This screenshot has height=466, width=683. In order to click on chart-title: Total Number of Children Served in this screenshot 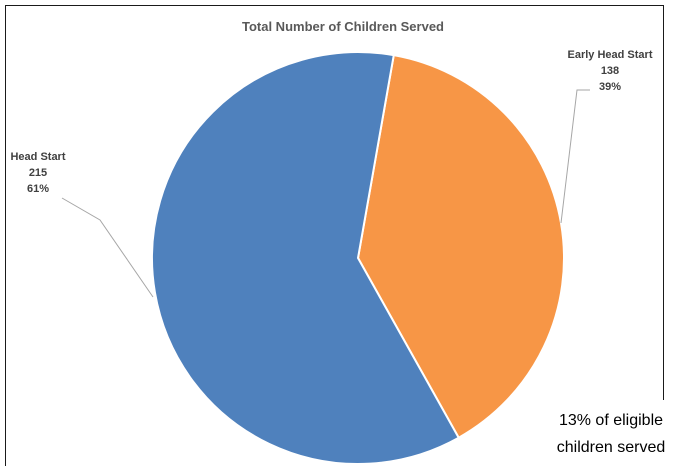, I will do `click(343, 26)`.